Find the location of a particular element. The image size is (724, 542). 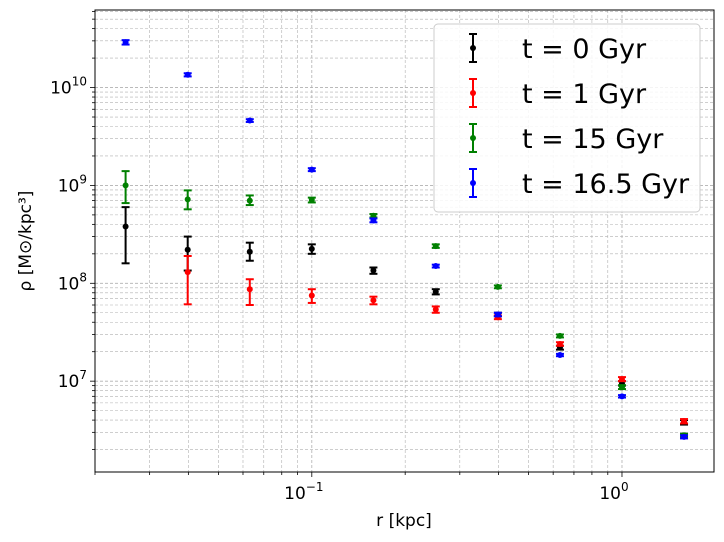

legend-label: t = 0 Gyr is located at coordinates (584, 49).